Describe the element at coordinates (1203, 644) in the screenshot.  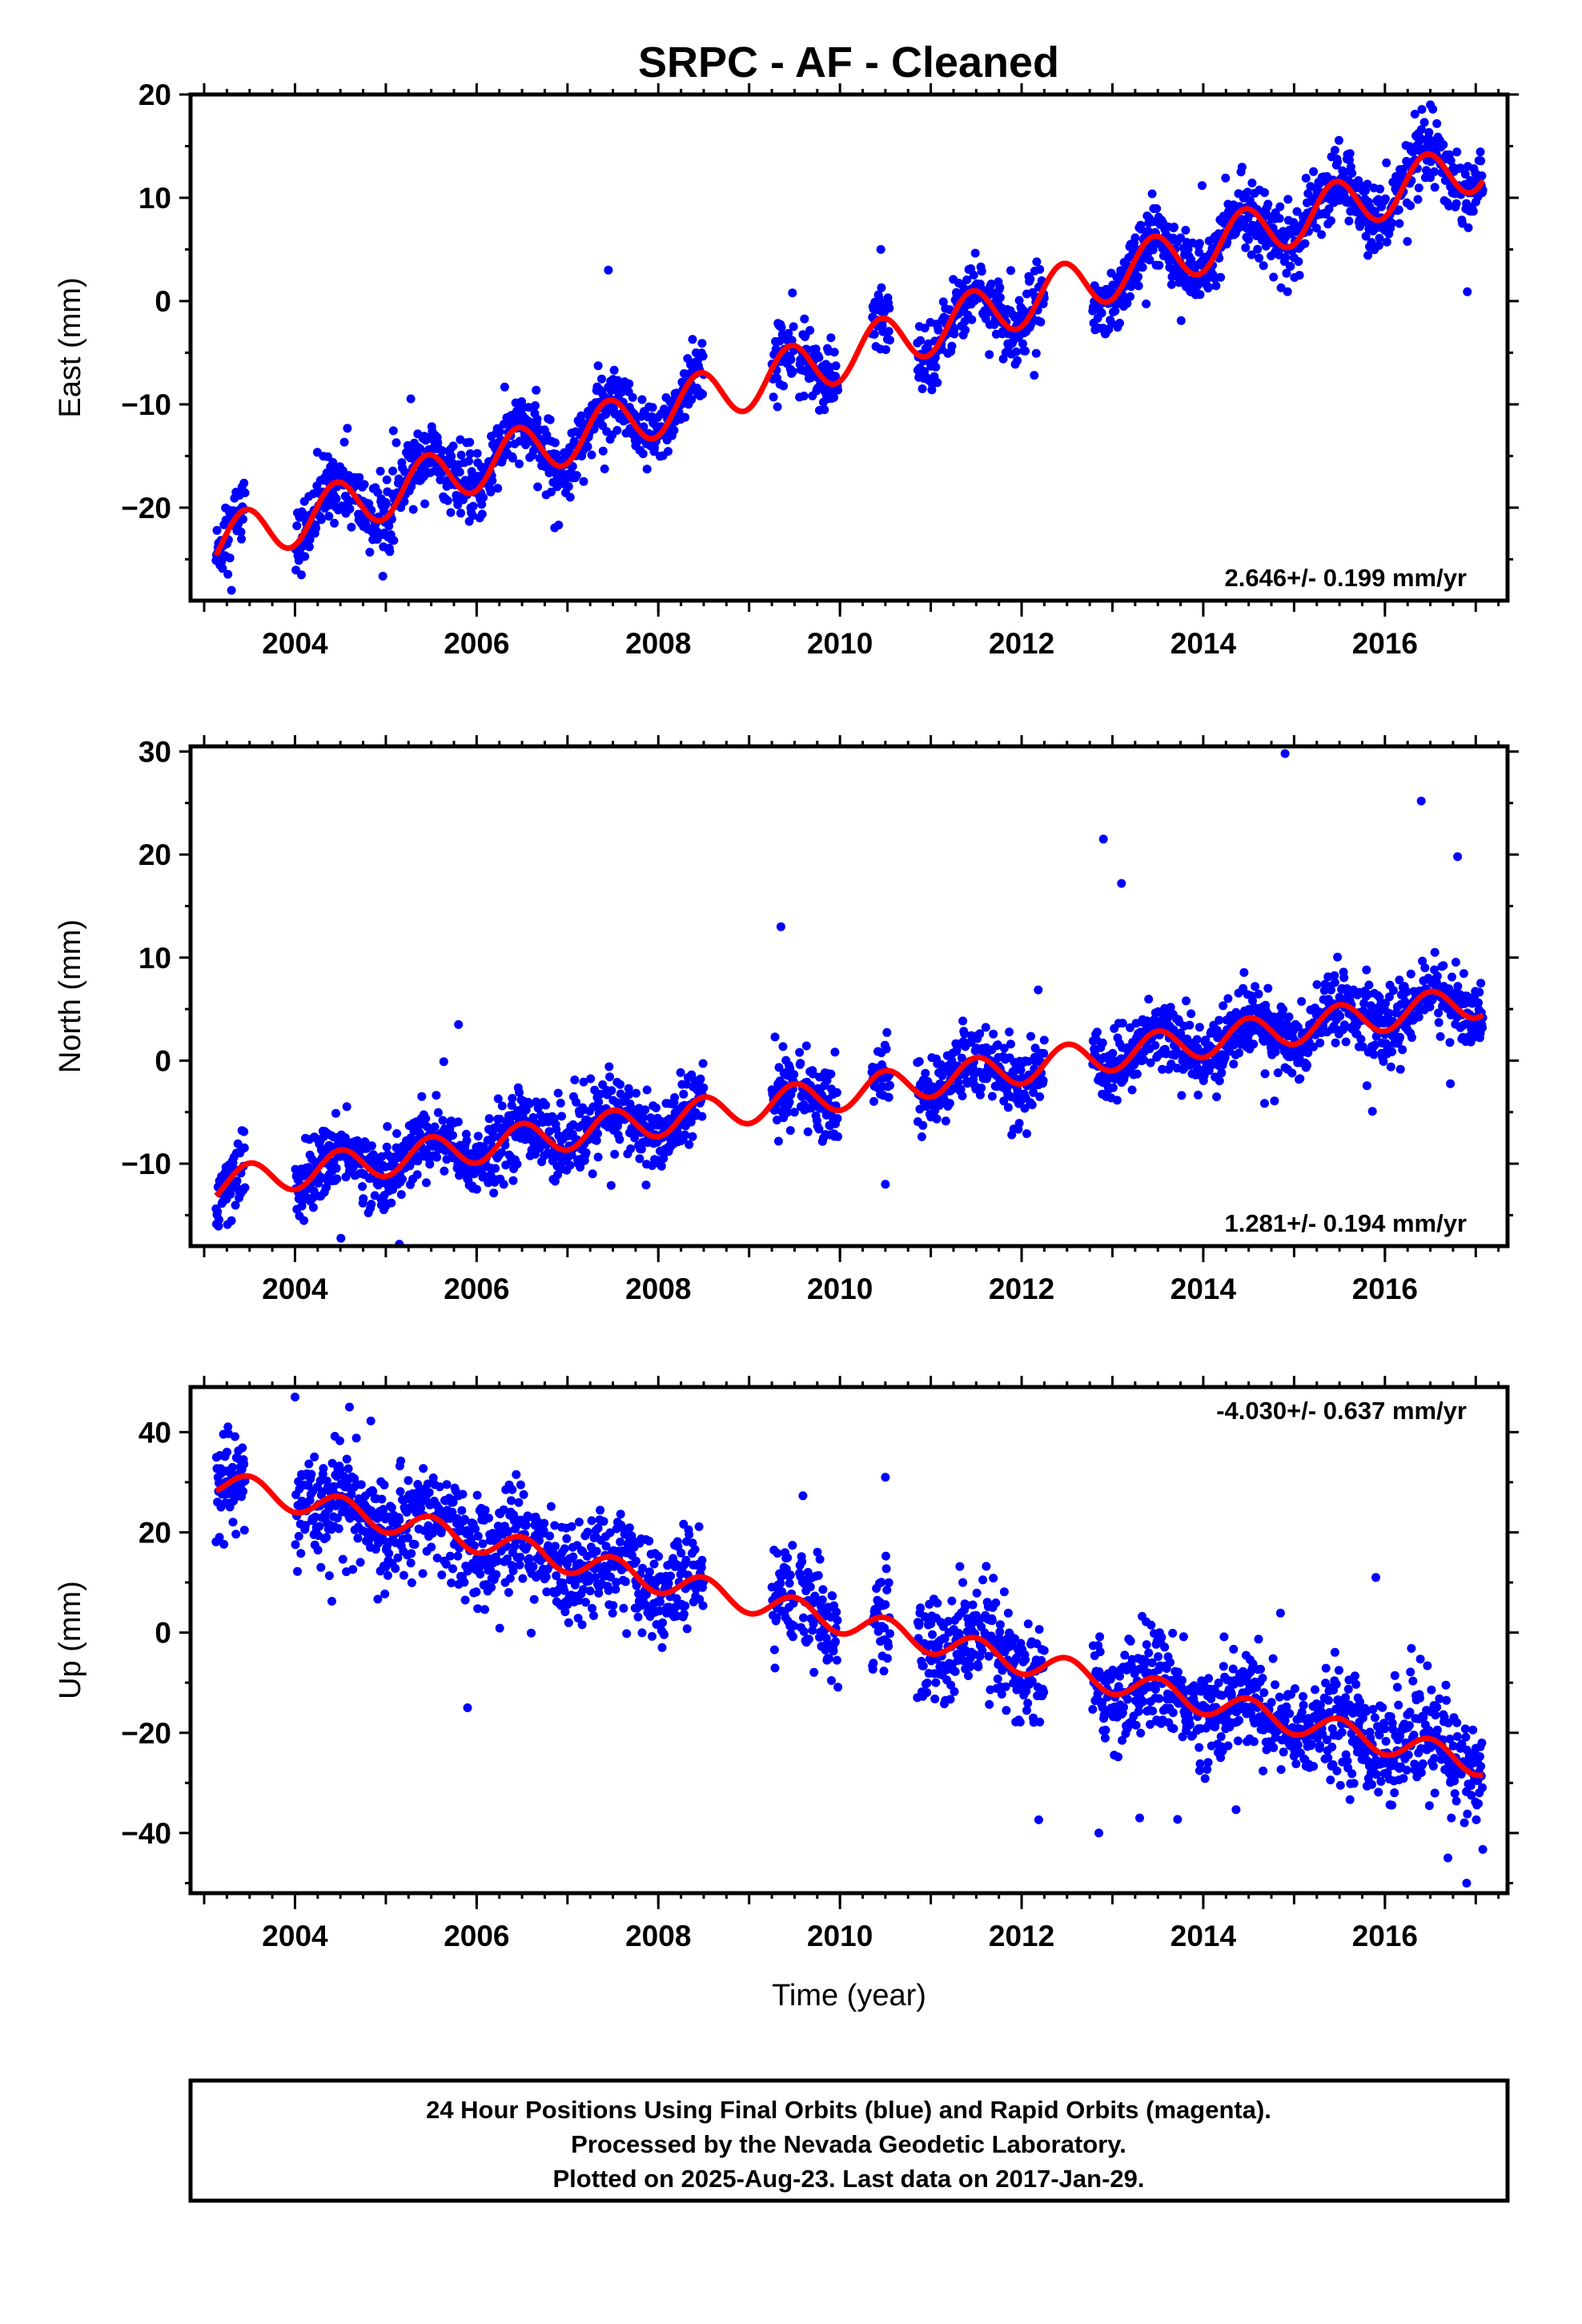
I see `x-tick-label: 2014` at that location.